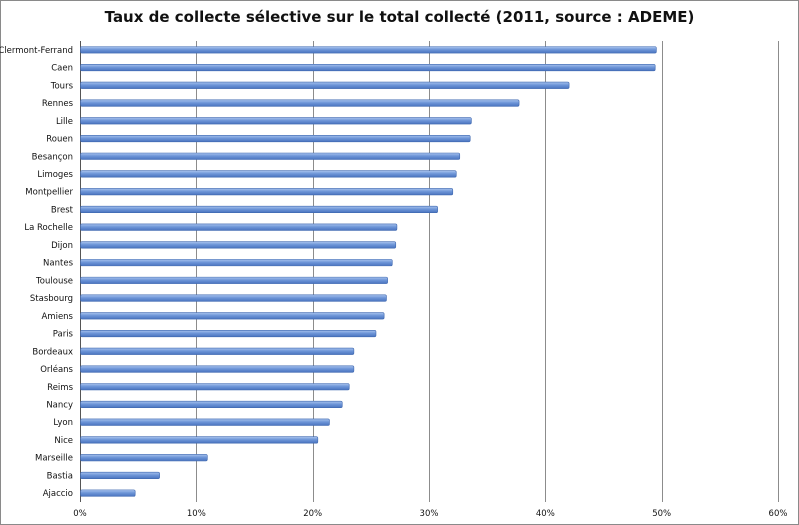  What do you see at coordinates (778, 514) in the screenshot?
I see `x-tick-label: 60%` at bounding box center [778, 514].